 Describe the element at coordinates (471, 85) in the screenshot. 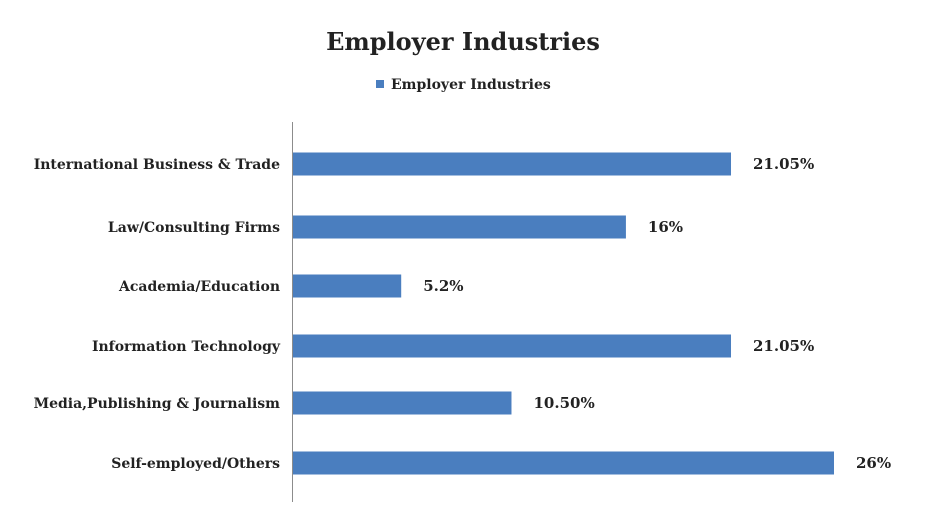

I see `legend-label: Employer Industries` at that location.